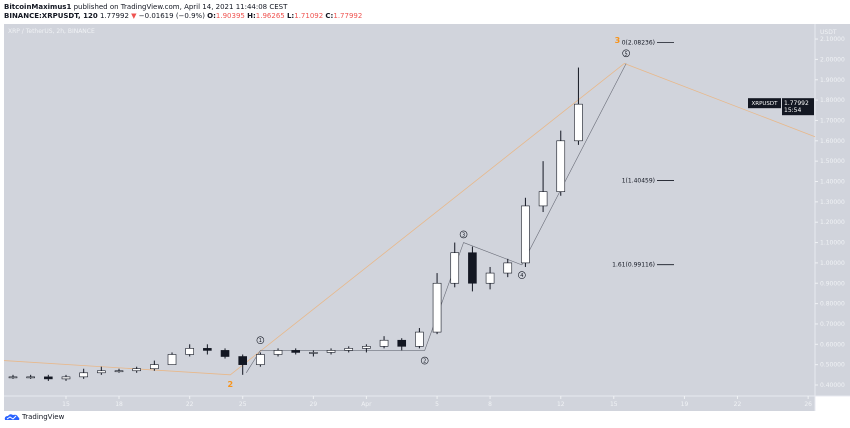 The height and width of the screenshot is (428, 850). I want to click on symbol-tag, so click(764, 103).